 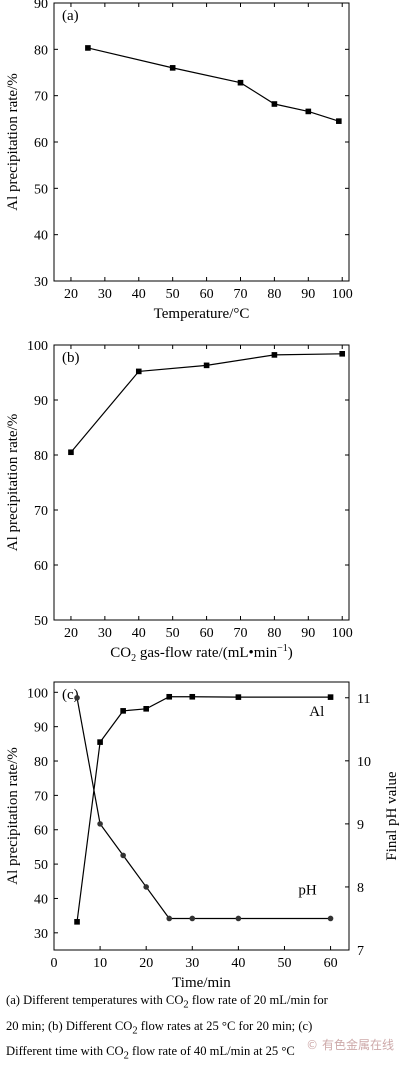 I want to click on caption-text: flow rate of 20 mL/min for, so click(x=258, y=1000).